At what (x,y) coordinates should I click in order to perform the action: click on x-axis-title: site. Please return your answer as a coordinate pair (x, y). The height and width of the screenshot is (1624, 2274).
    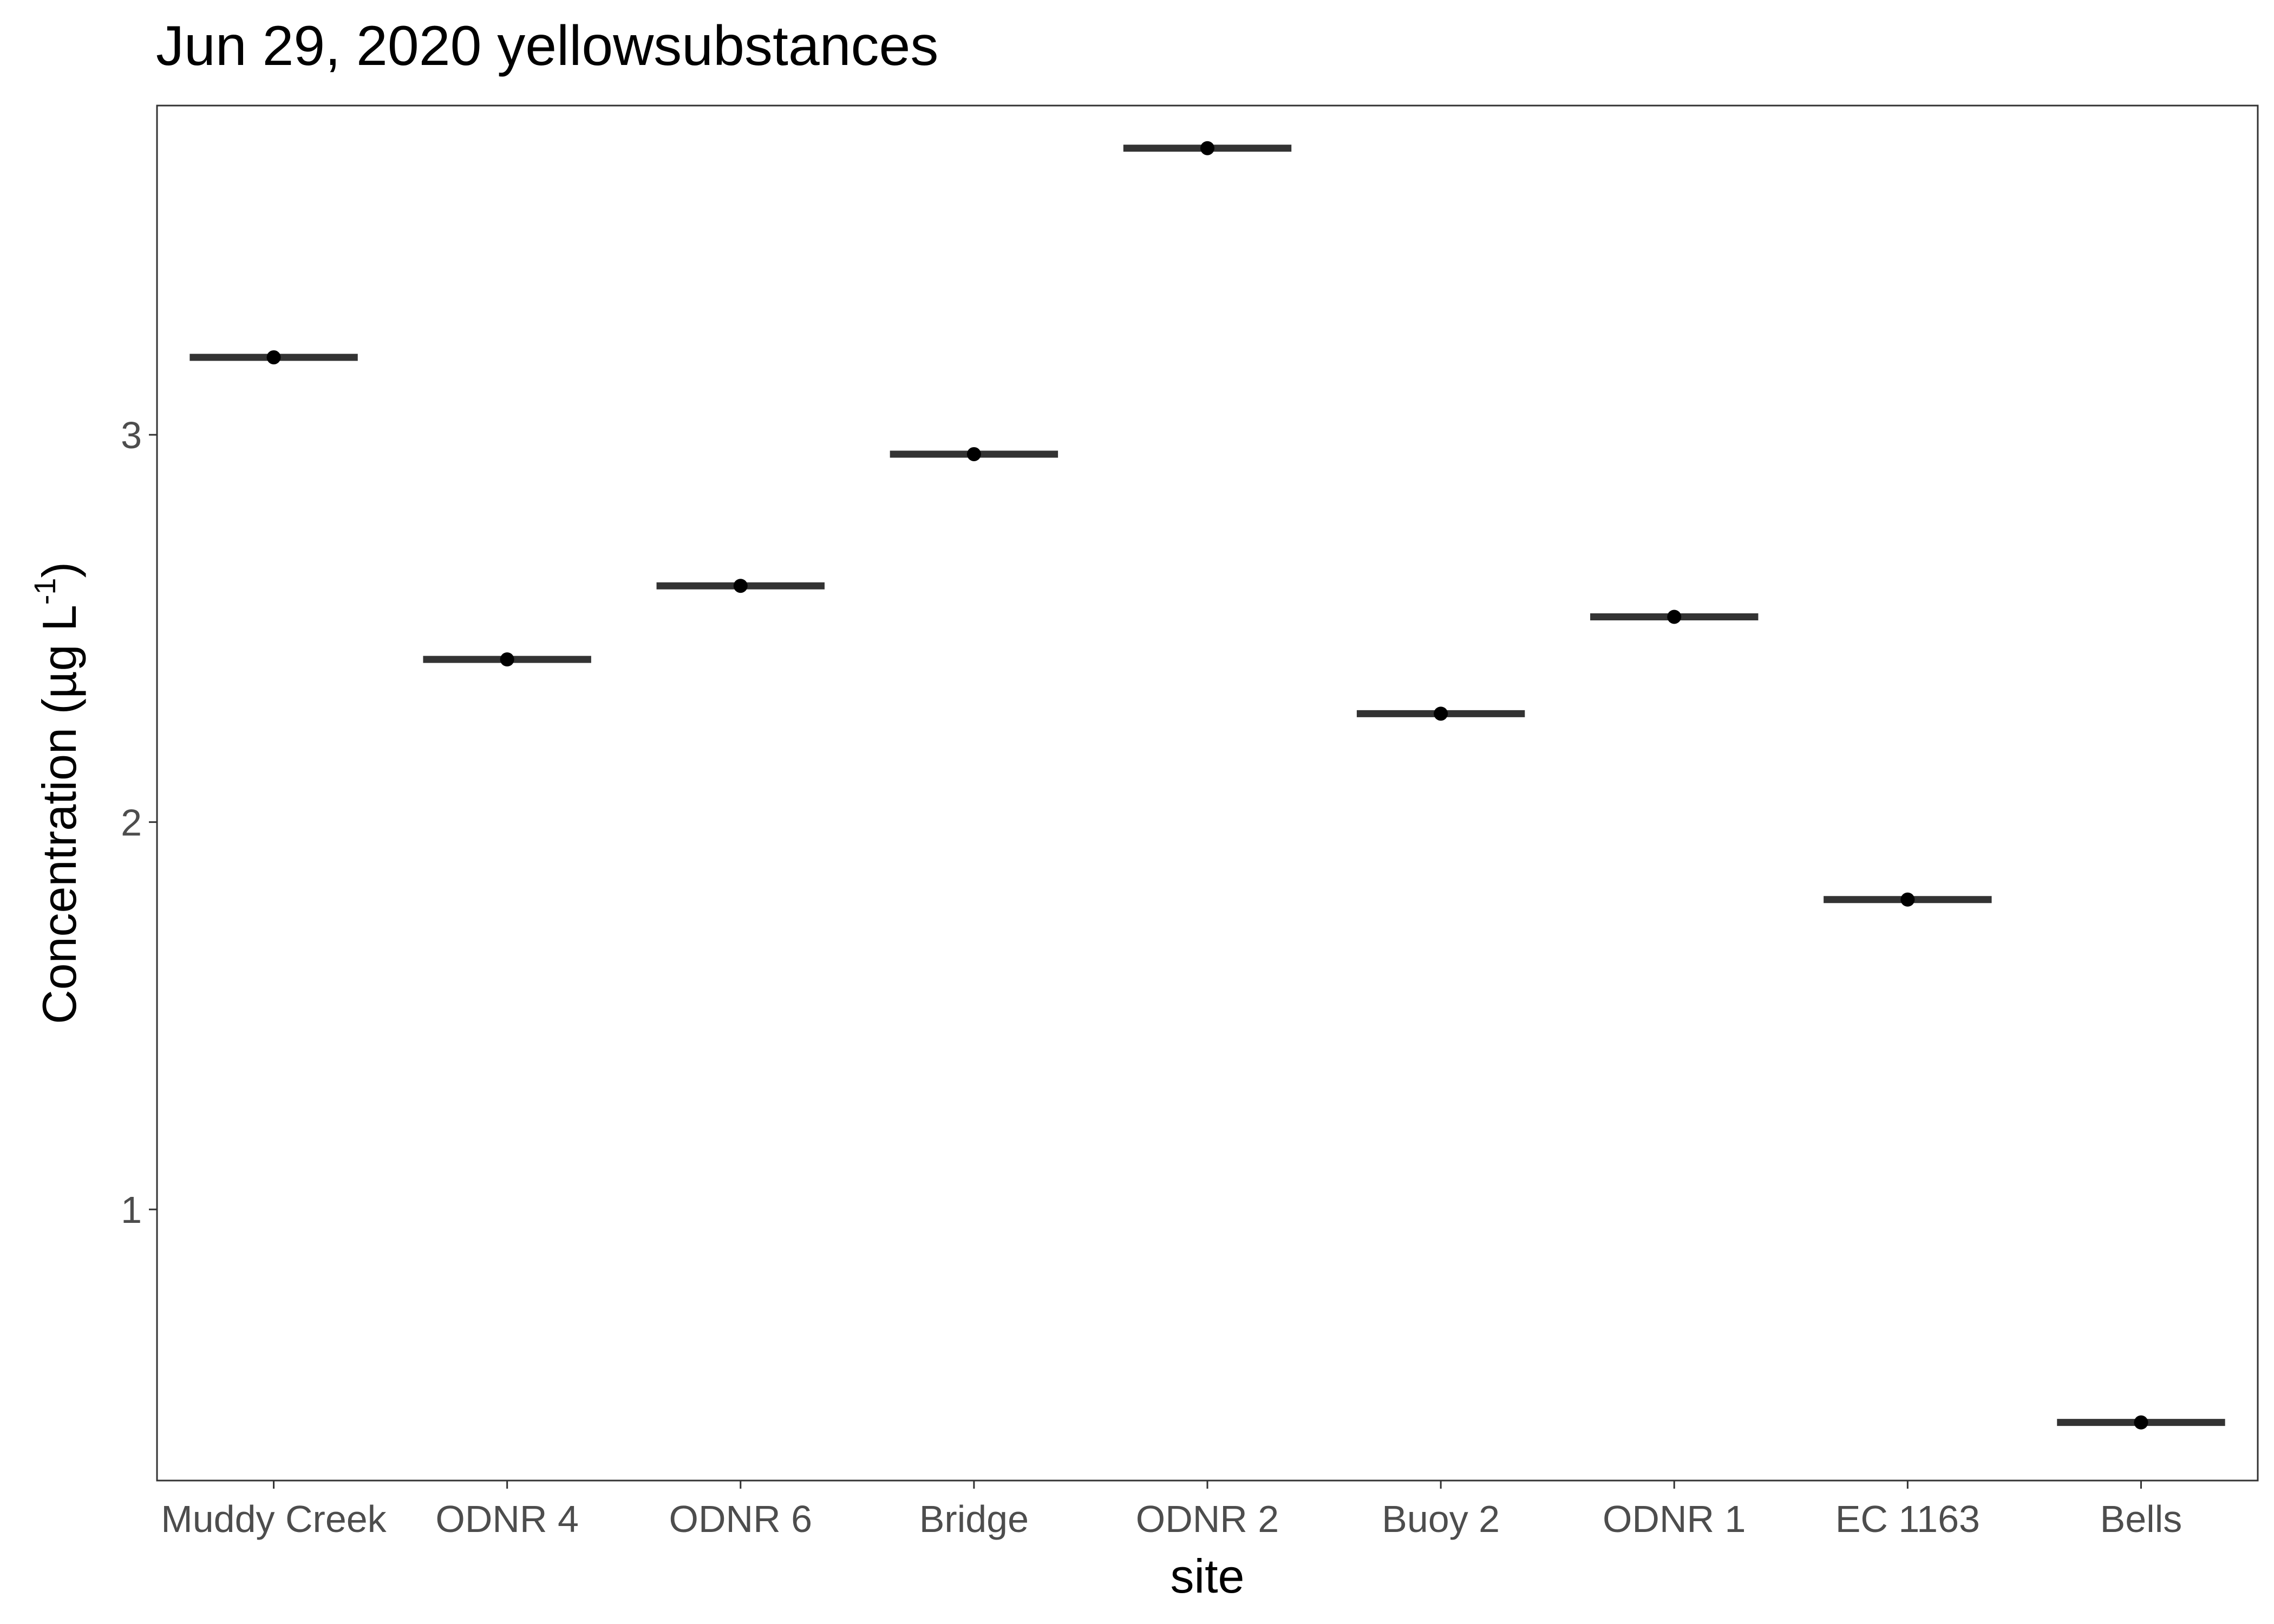
    Looking at the image, I should click on (1208, 1576).